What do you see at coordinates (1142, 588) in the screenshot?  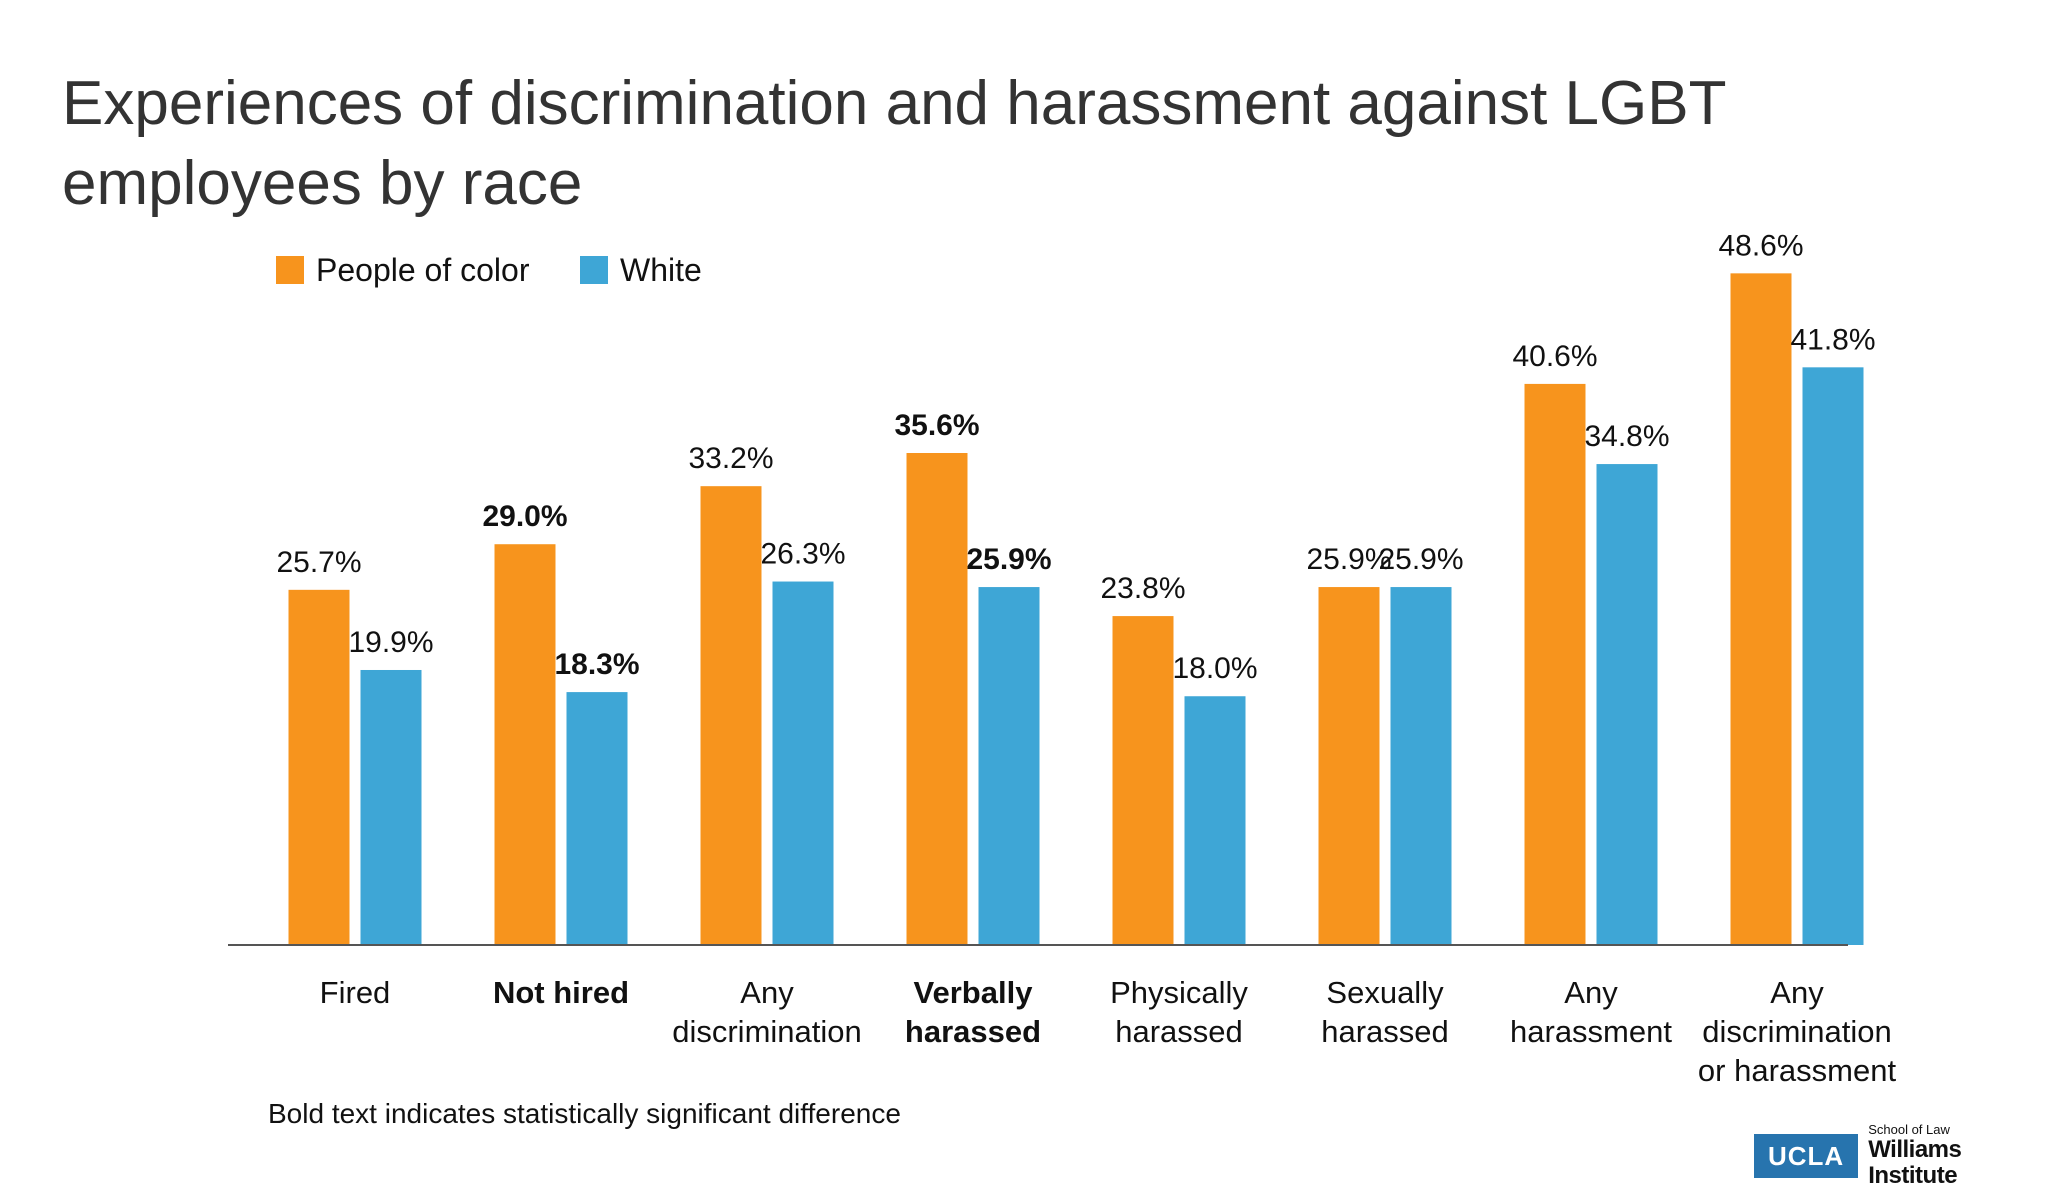 I see `value-label-people-of-color-4: 23.8%` at bounding box center [1142, 588].